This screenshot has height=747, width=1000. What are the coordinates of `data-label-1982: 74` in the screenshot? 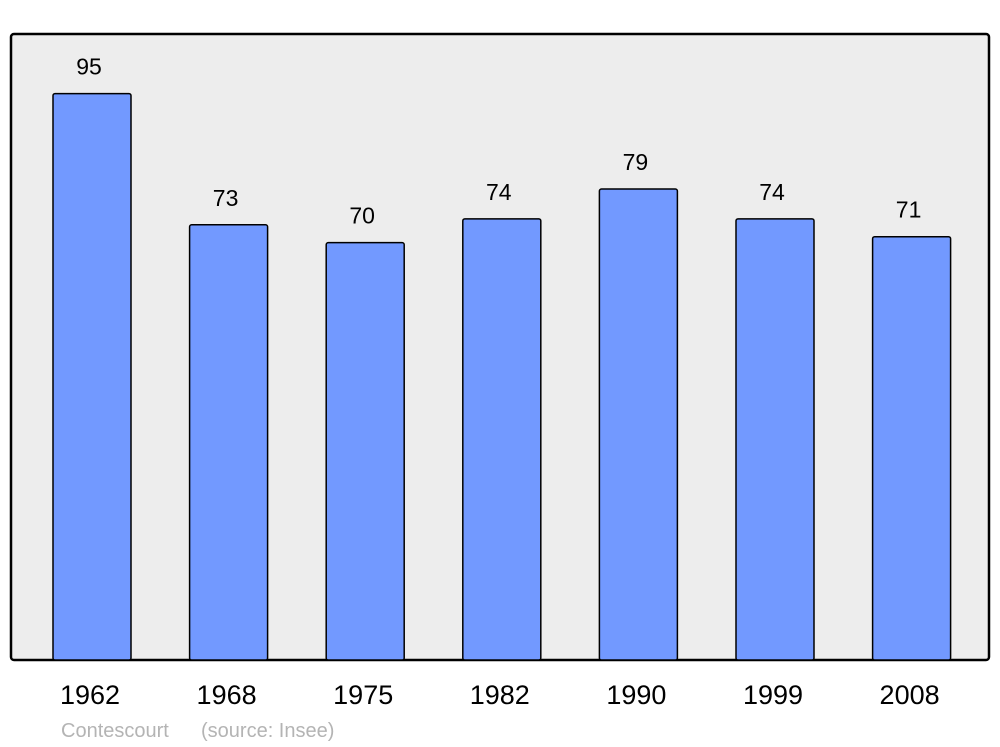 It's located at (499, 192).